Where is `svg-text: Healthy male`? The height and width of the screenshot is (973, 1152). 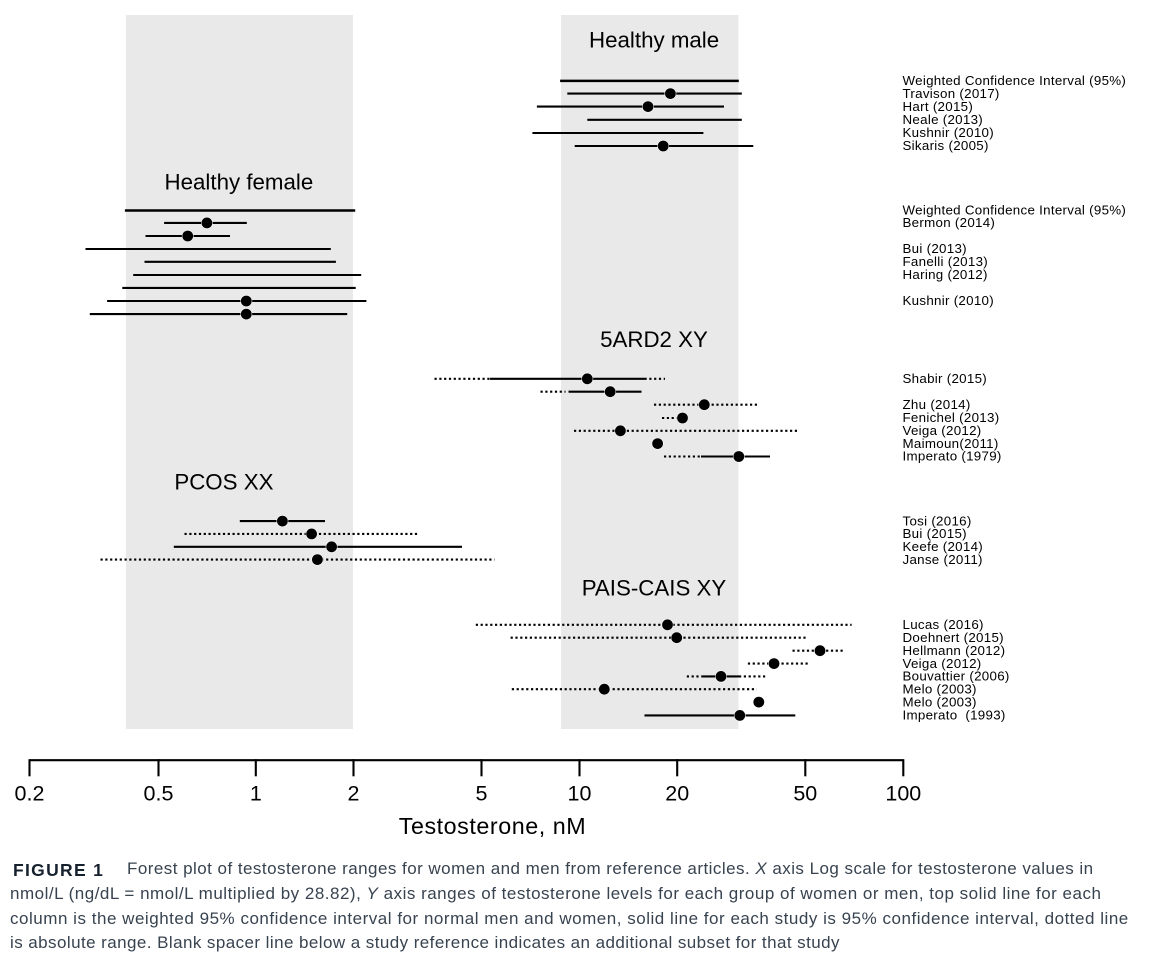
svg-text: Healthy male is located at coordinates (654, 40).